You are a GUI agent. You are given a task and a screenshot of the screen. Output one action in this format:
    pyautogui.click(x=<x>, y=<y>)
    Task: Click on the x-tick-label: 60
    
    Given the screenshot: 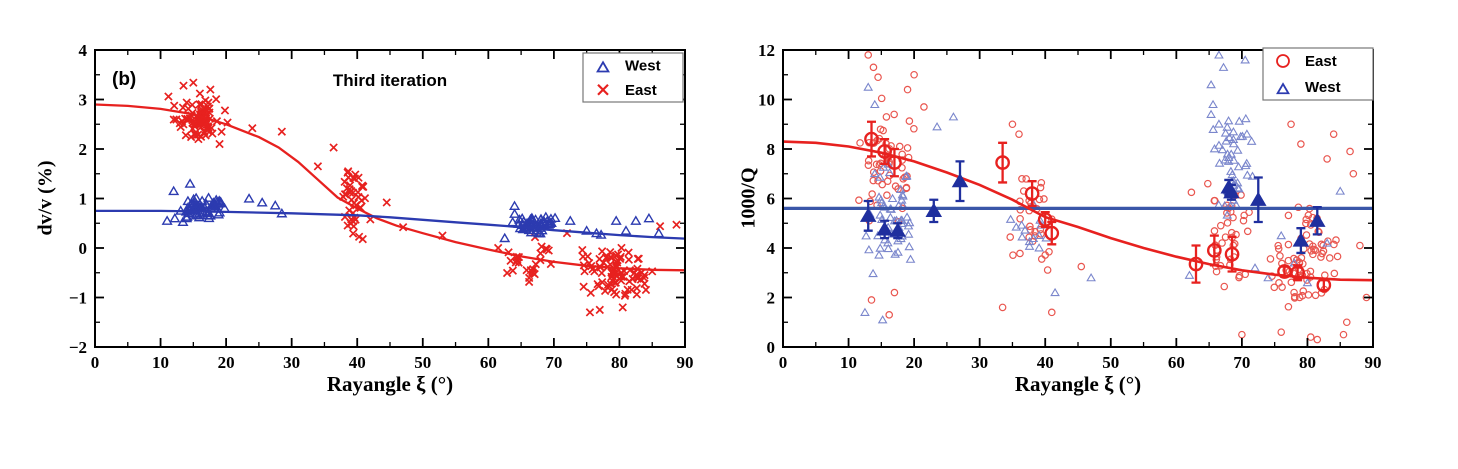 What is the action you would take?
    pyautogui.click(x=1176, y=362)
    